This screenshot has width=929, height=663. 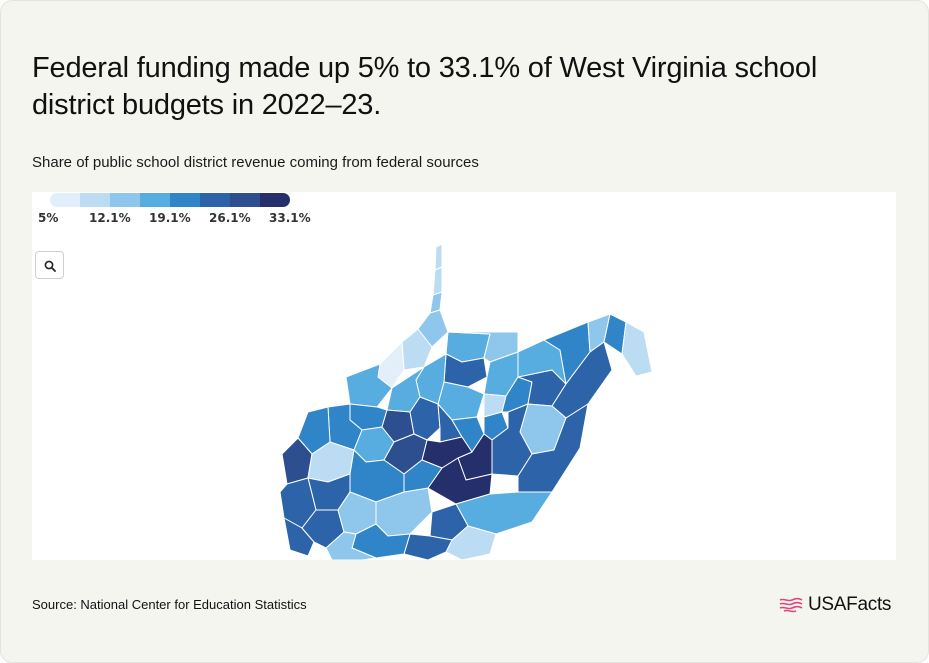 I want to click on county-mingo, so click(x=299, y=537).